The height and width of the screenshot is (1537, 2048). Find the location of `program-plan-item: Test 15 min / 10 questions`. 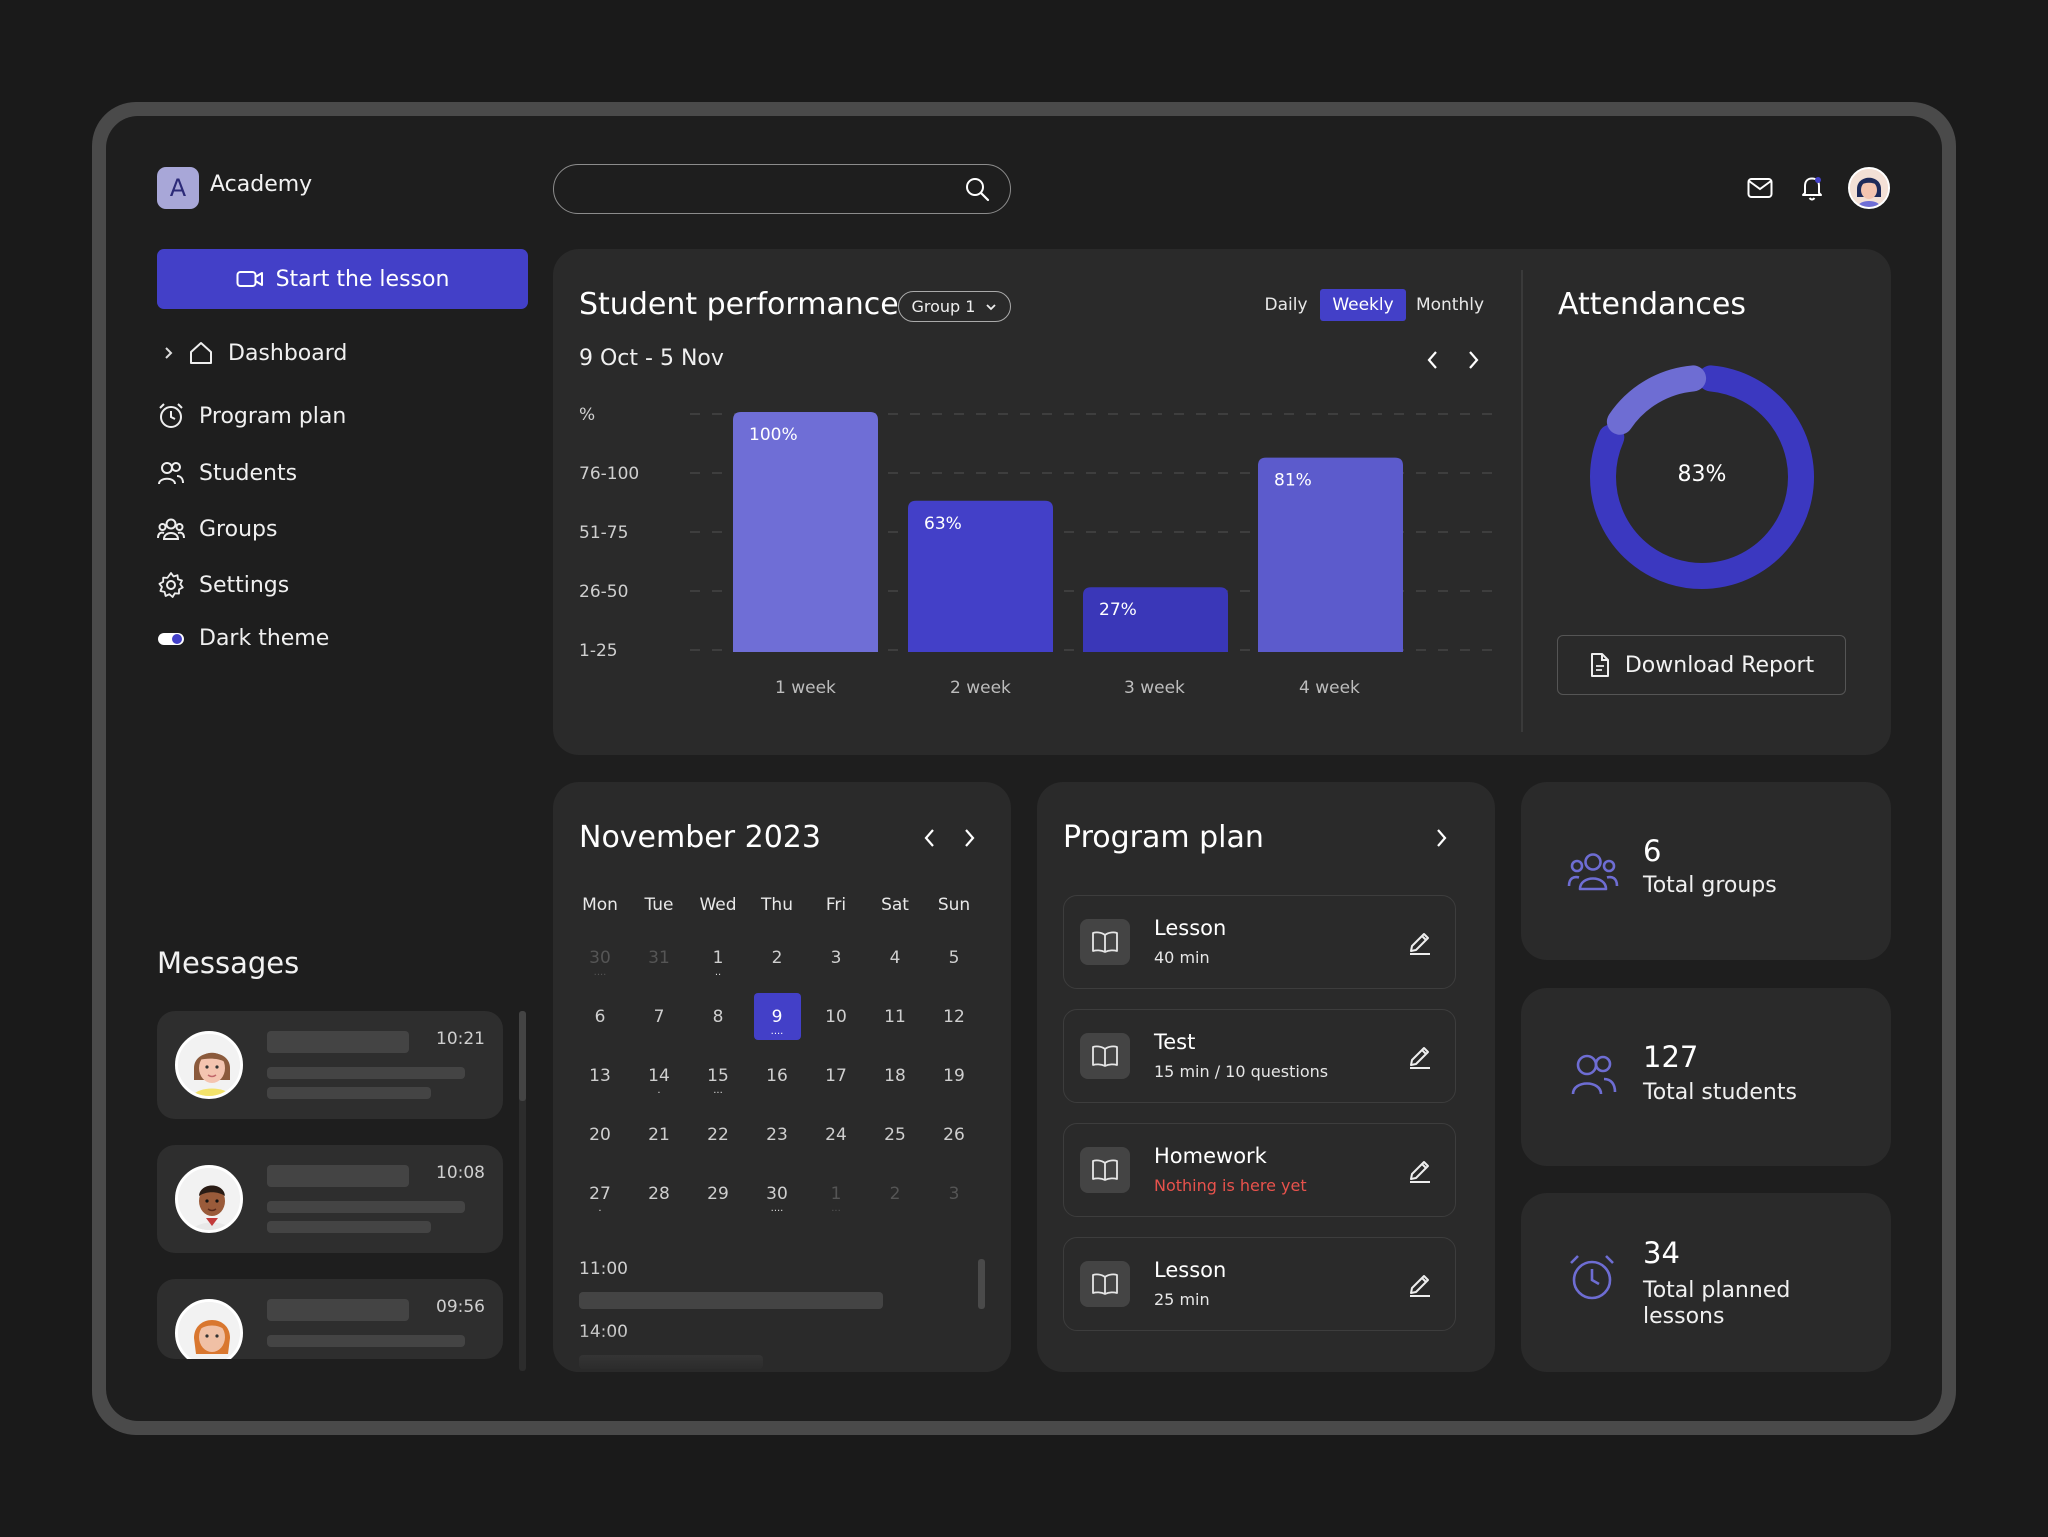

program-plan-item: Test 15 min / 10 questions is located at coordinates (1259, 1056).